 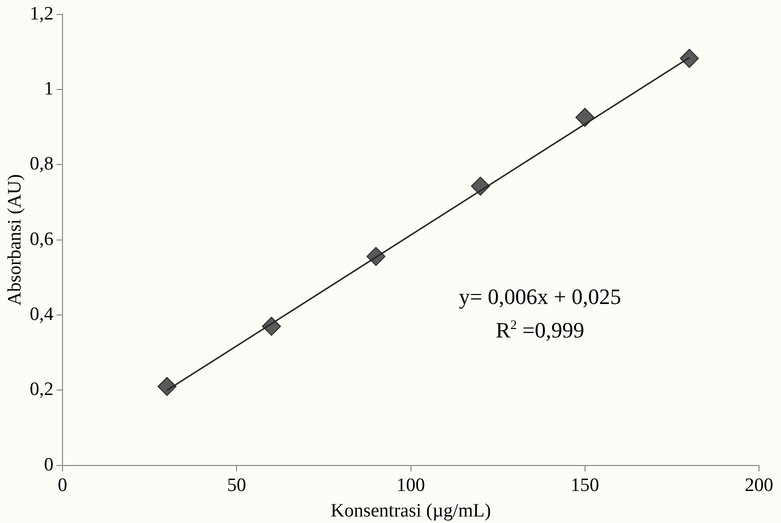 What do you see at coordinates (540, 296) in the screenshot?
I see `annotation: y= 0,006x + 0,025` at bounding box center [540, 296].